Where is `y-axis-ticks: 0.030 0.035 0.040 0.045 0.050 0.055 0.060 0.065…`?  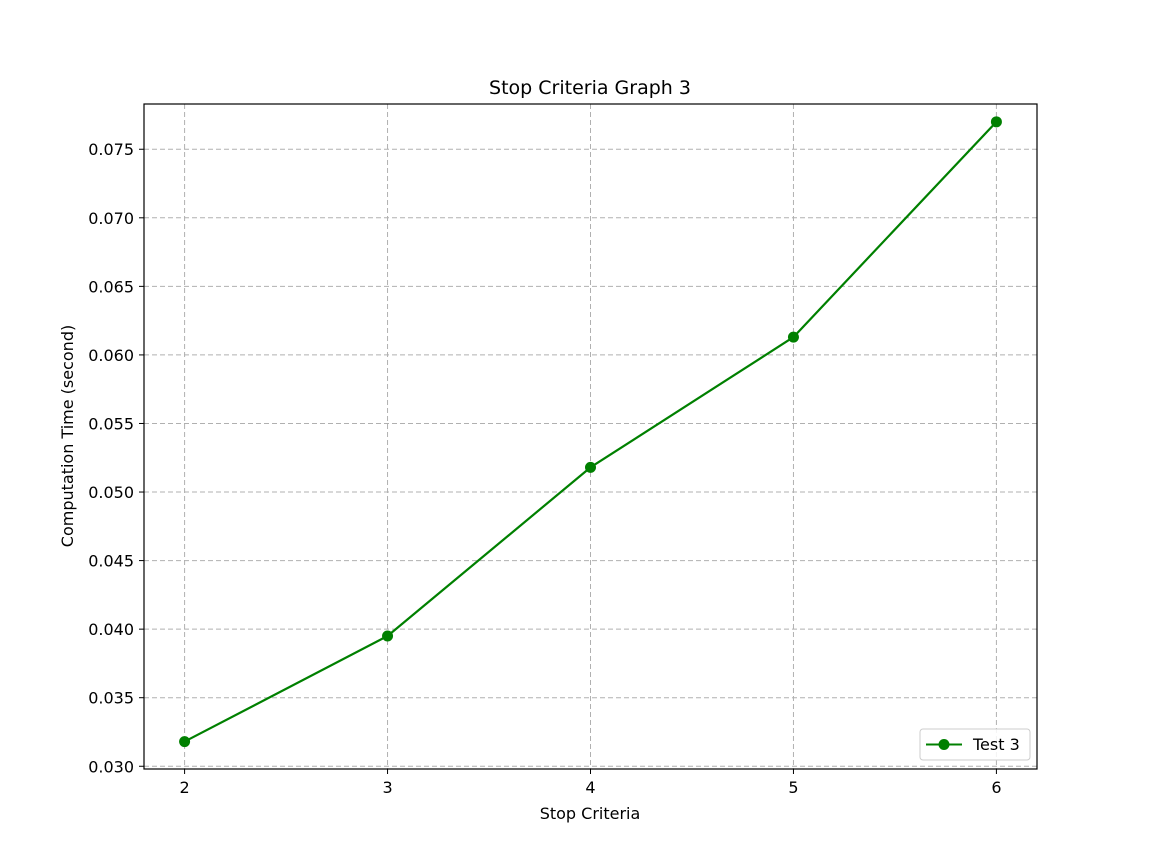
y-axis-ticks: 0.030 0.035 0.040 0.045 0.050 0.055 0.060 0.065… is located at coordinates (116, 458).